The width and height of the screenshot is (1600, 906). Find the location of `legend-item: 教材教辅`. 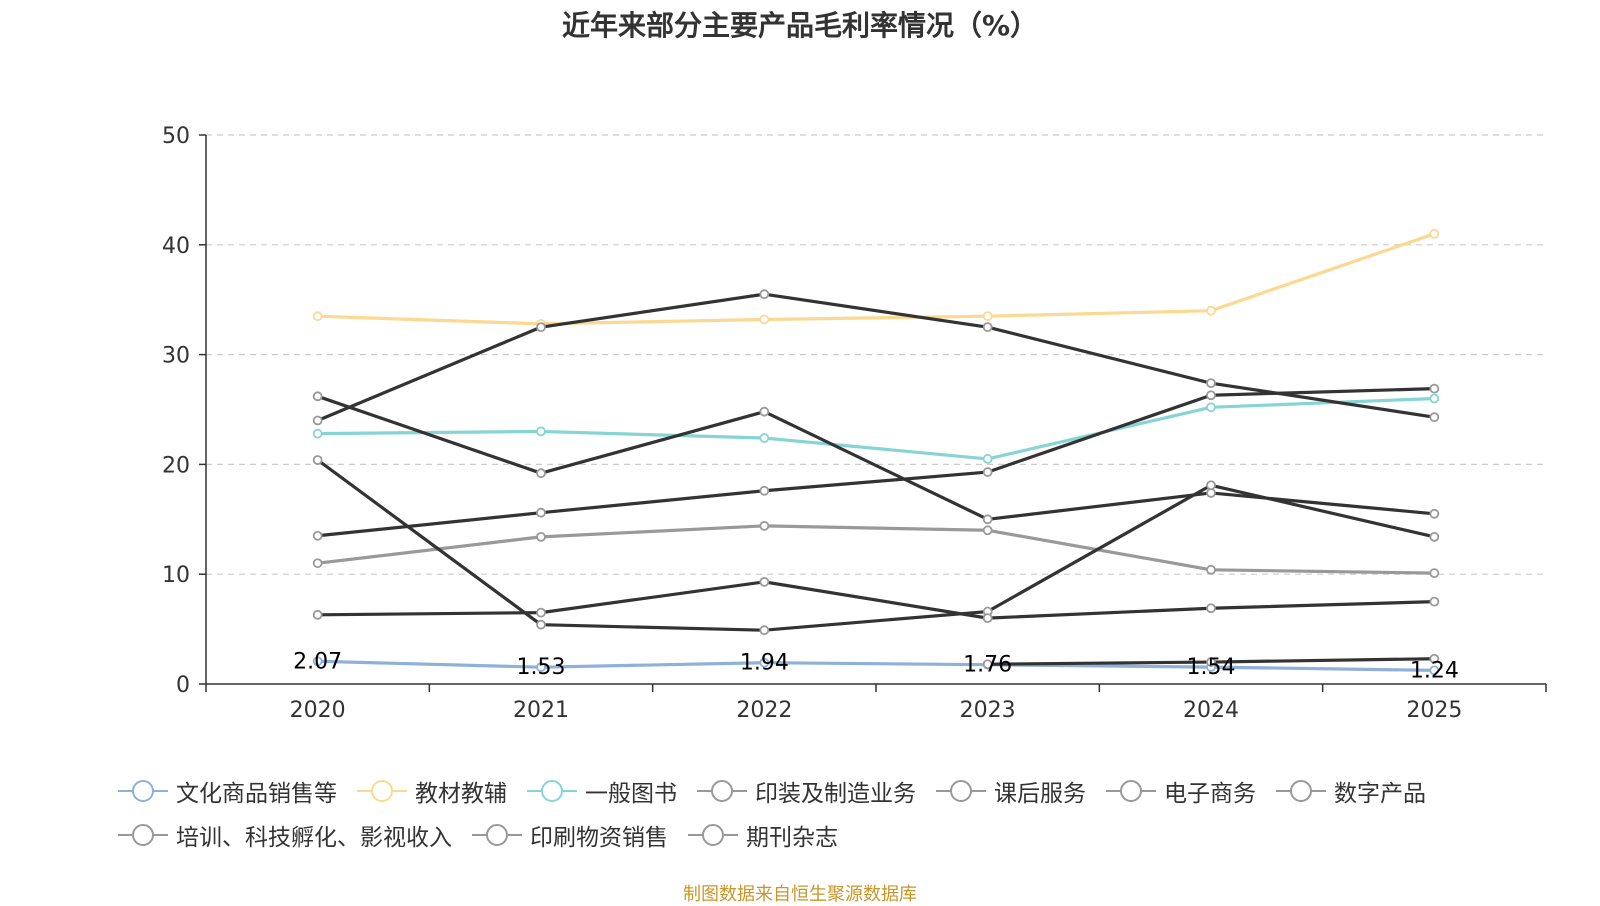

legend-item: 教材教辅 is located at coordinates (432, 791).